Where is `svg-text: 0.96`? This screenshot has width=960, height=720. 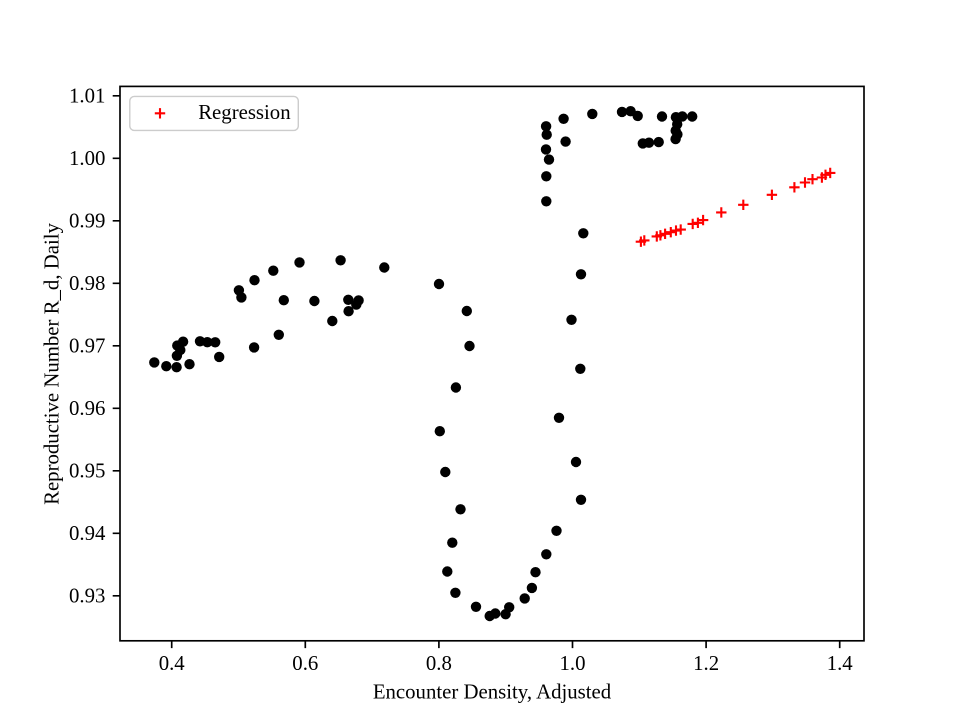 svg-text: 0.96 is located at coordinates (87, 408).